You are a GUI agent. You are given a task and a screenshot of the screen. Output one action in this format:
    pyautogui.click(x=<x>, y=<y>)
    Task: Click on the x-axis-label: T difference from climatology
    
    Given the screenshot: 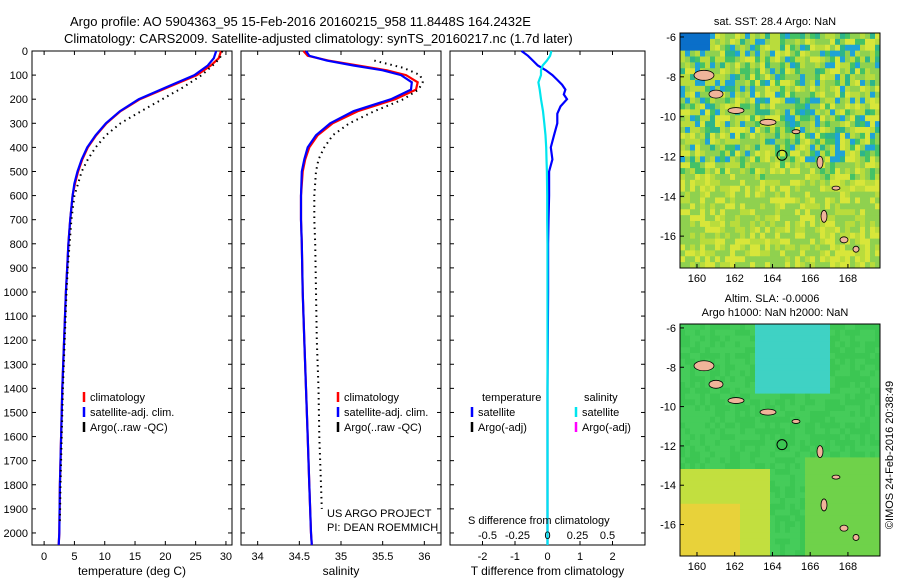 What is the action you would take?
    pyautogui.click(x=548, y=571)
    